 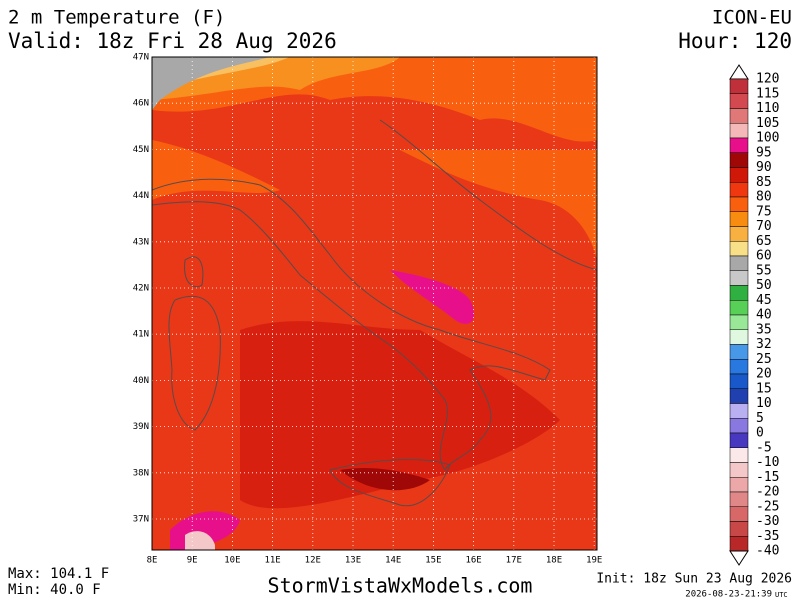 I want to click on init-time: Init: 18z Sun 23 Aug 2026, so click(x=694, y=579).